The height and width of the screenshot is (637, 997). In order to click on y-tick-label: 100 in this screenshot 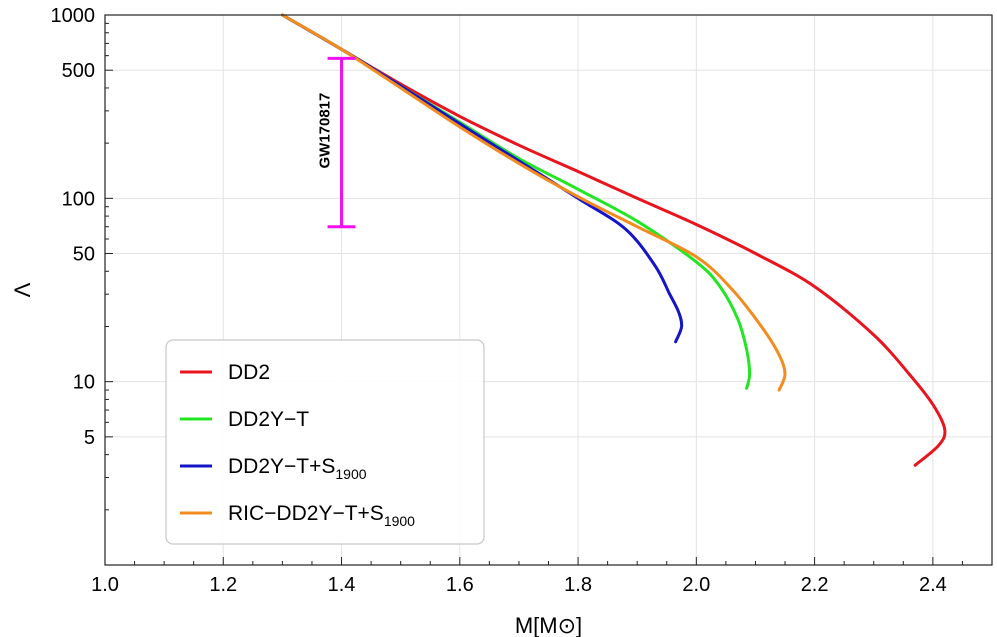, I will do `click(78, 199)`.